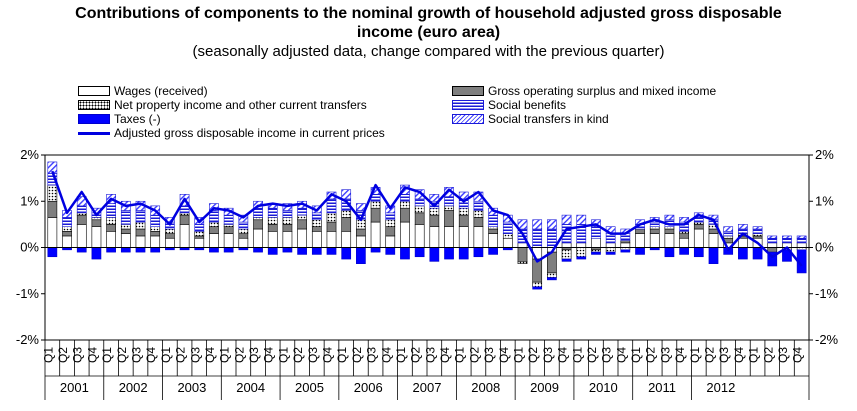  Describe the element at coordinates (94, 91) in the screenshot. I see `legend-swatch-wages` at that location.